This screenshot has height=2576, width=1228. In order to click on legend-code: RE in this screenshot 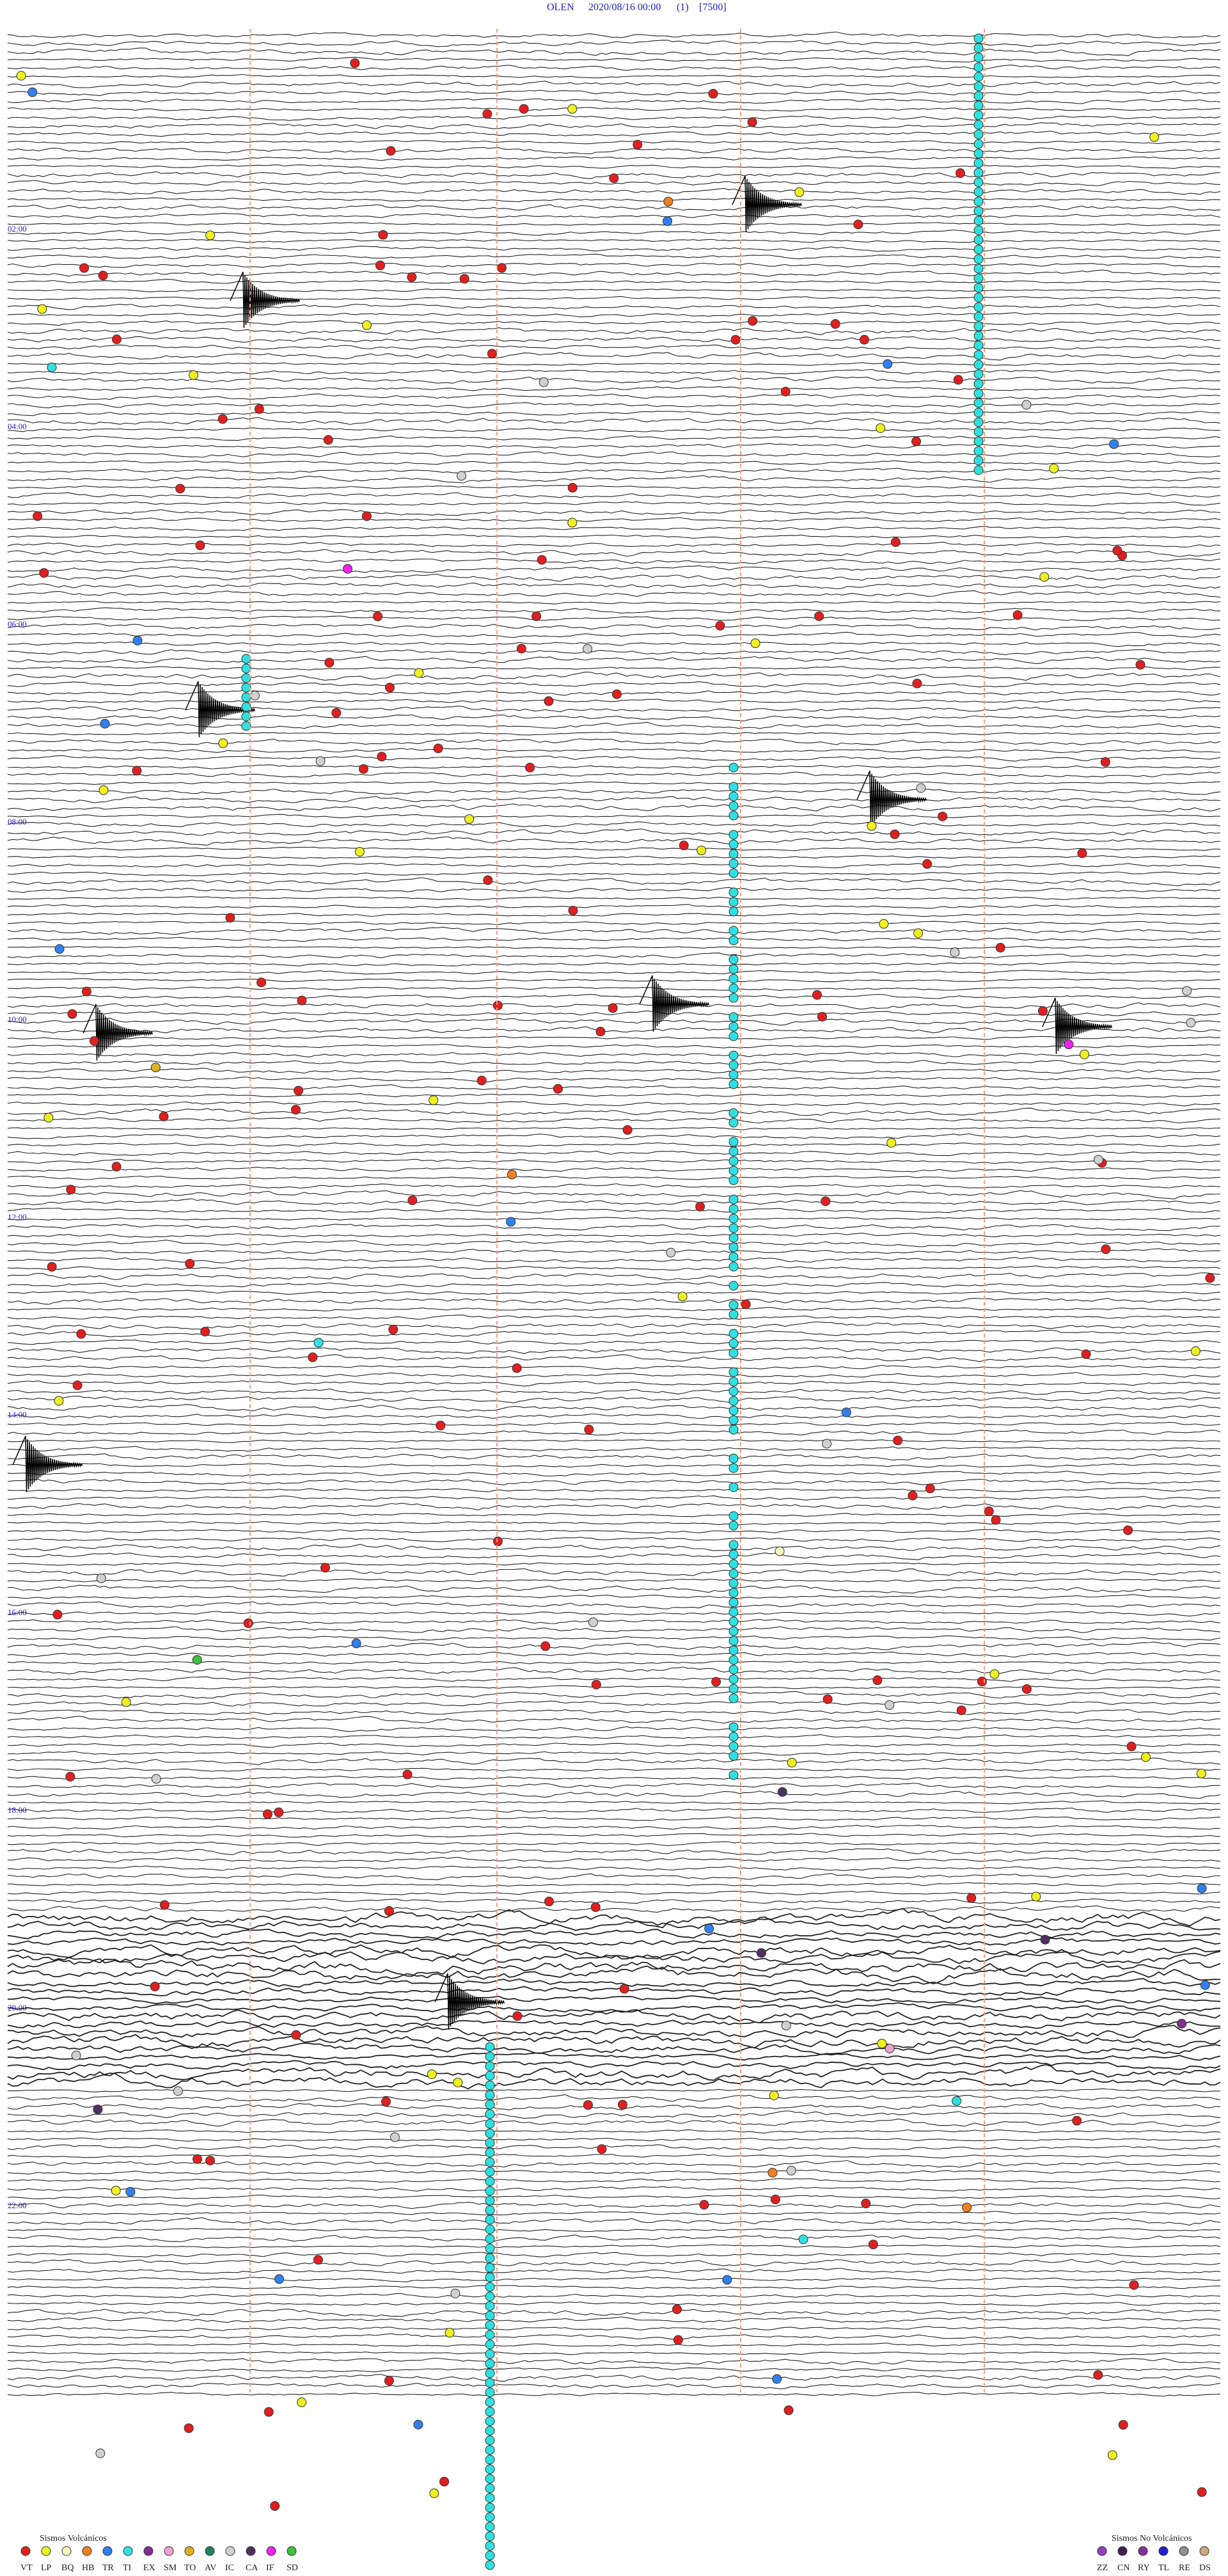, I will do `click(1184, 2568)`.